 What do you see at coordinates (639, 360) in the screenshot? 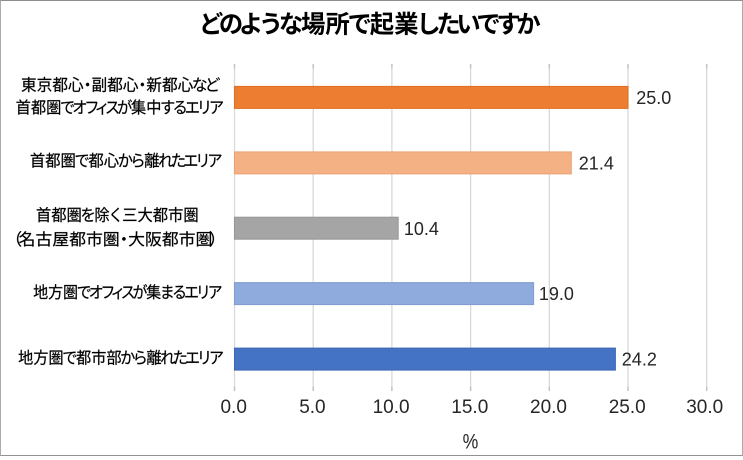
I see `svg-text: 24.2` at bounding box center [639, 360].